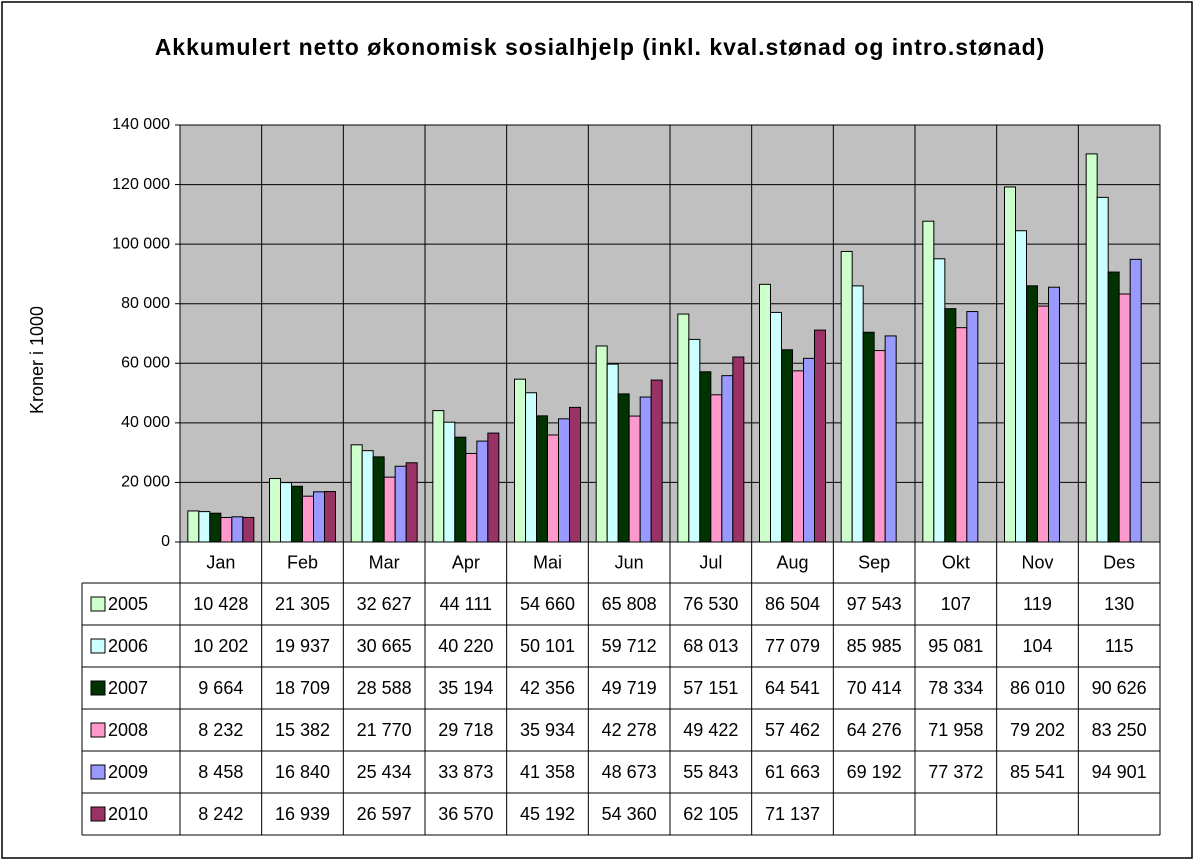 This screenshot has width=1195, height=861. I want to click on table-cell: 8 458, so click(220, 772).